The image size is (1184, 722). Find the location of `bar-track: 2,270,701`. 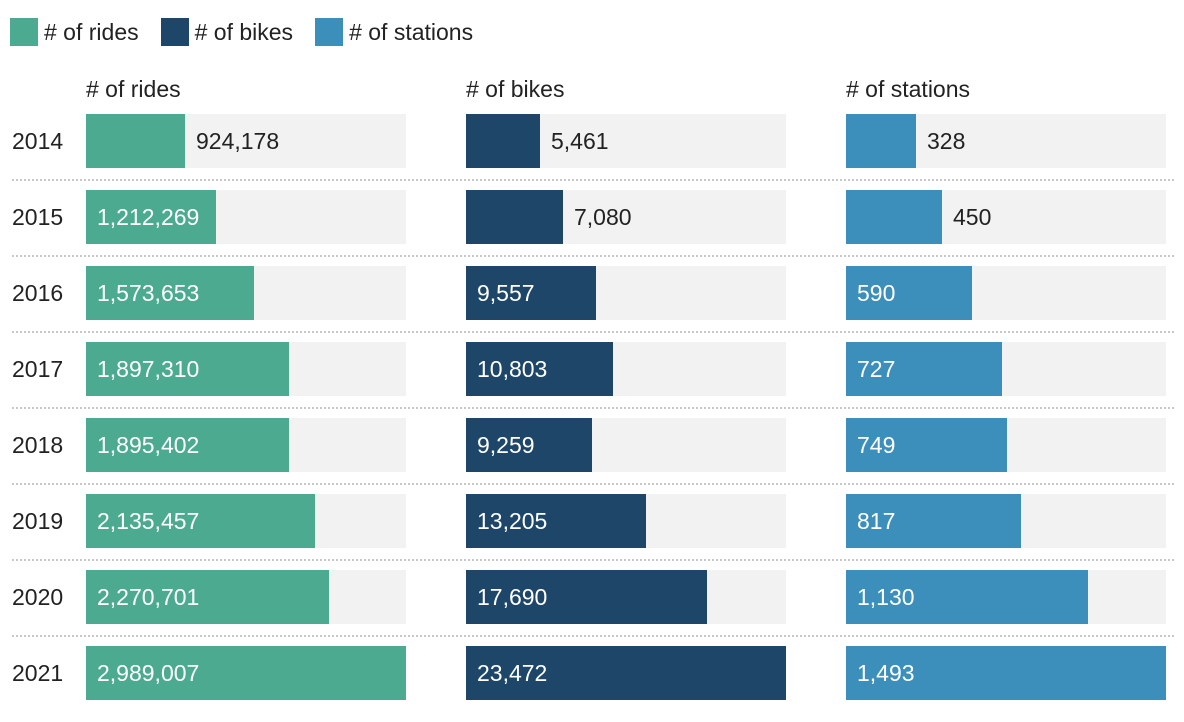

bar-track: 2,270,701 is located at coordinates (246, 597).